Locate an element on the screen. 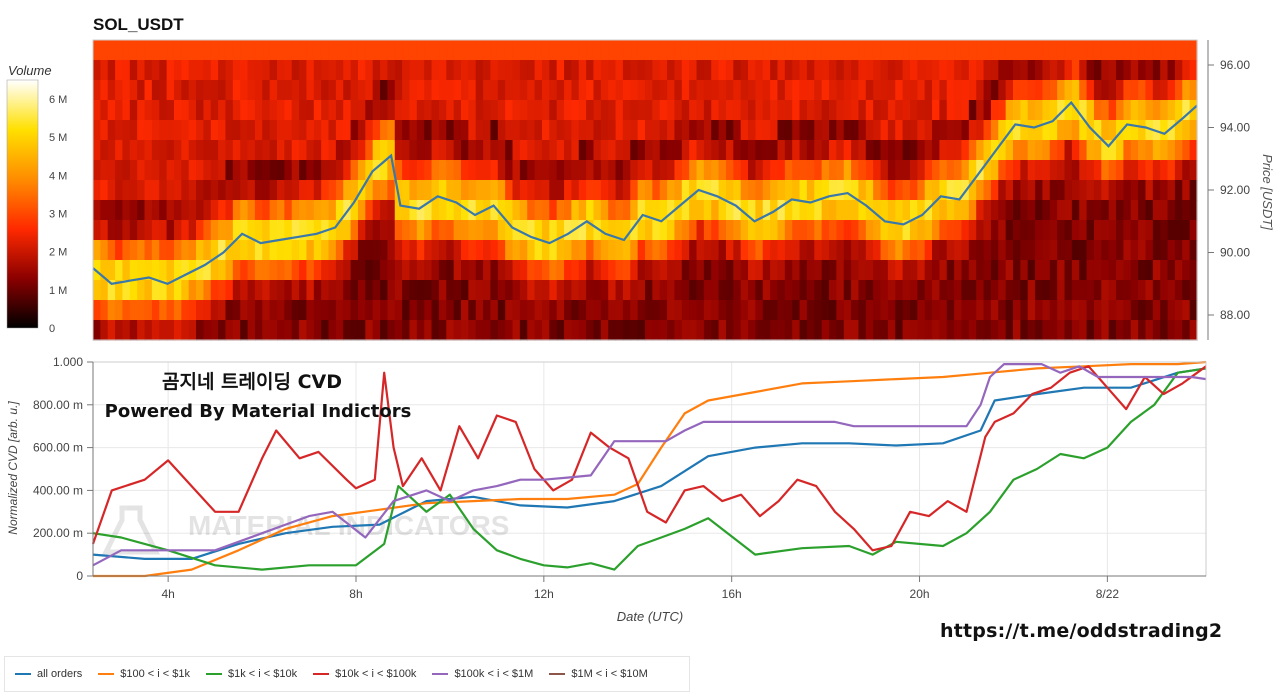 The image size is (1280, 695). legend-item: $100k < i < $1M is located at coordinates (482, 674).